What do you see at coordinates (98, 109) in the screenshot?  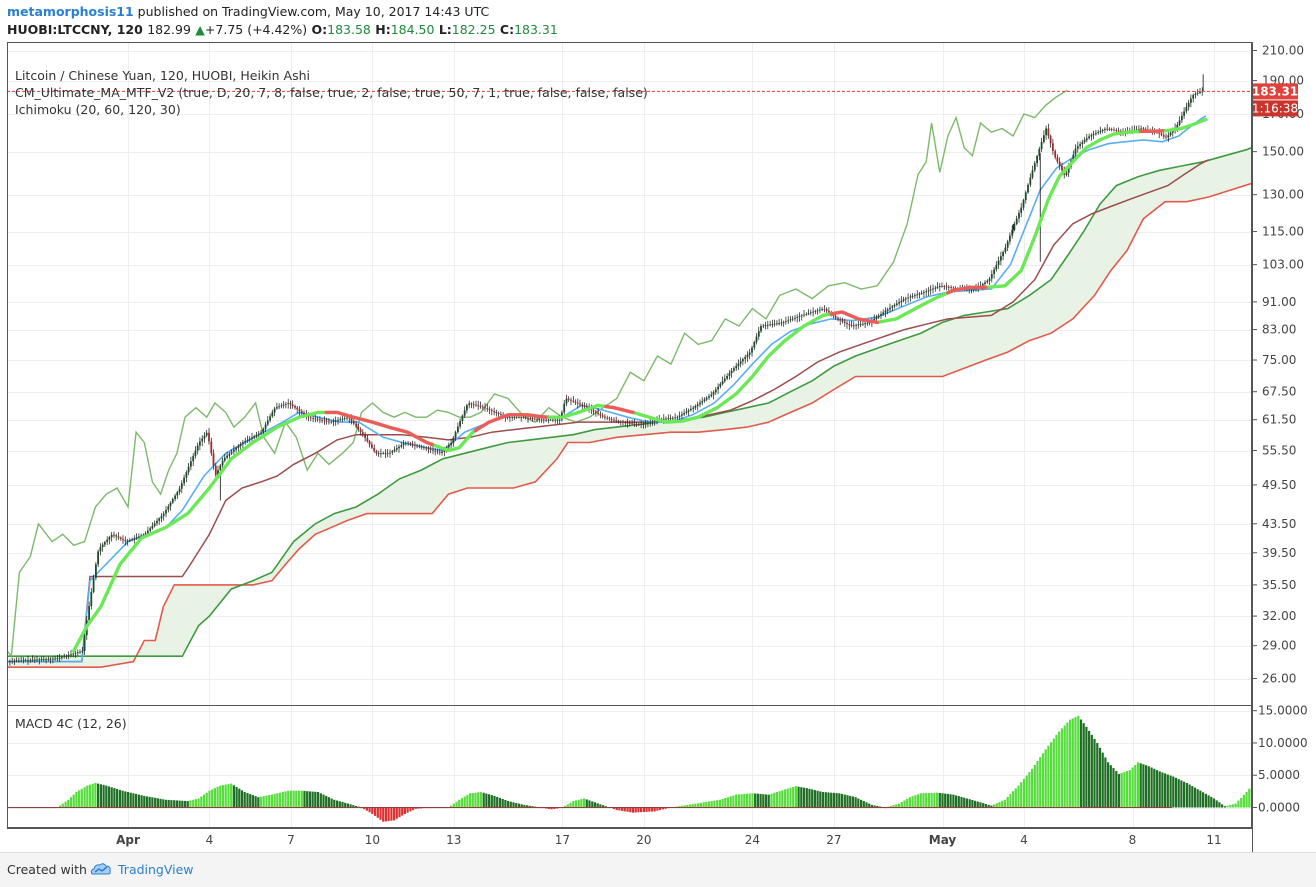 I see `ichimoku-indicator-legend: Ichimoku (20, 60, 120, 30)` at bounding box center [98, 109].